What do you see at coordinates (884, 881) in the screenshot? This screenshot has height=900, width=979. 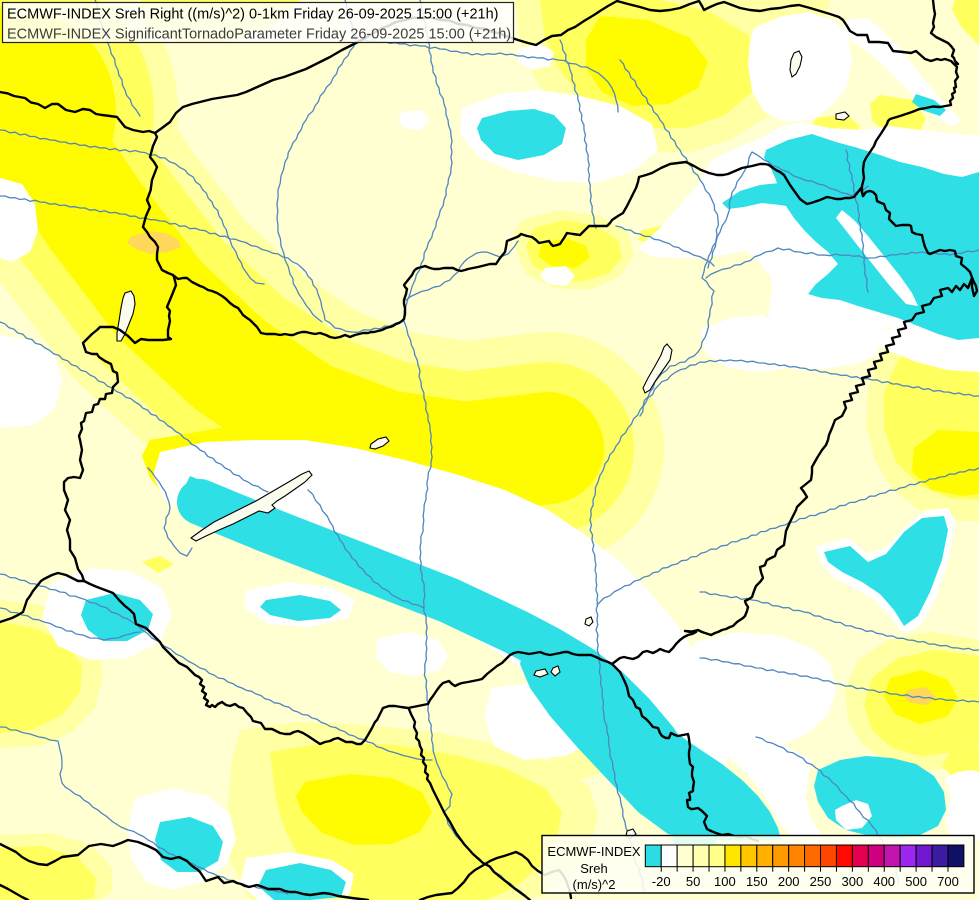 I see `svg-text: 400` at bounding box center [884, 881].